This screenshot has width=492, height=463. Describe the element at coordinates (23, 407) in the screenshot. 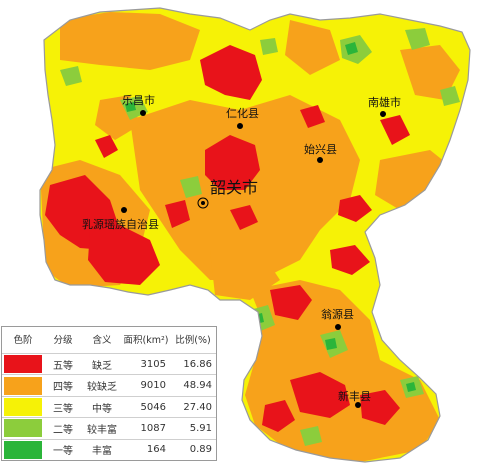

I see `legend-swatch-grade3` at that location.